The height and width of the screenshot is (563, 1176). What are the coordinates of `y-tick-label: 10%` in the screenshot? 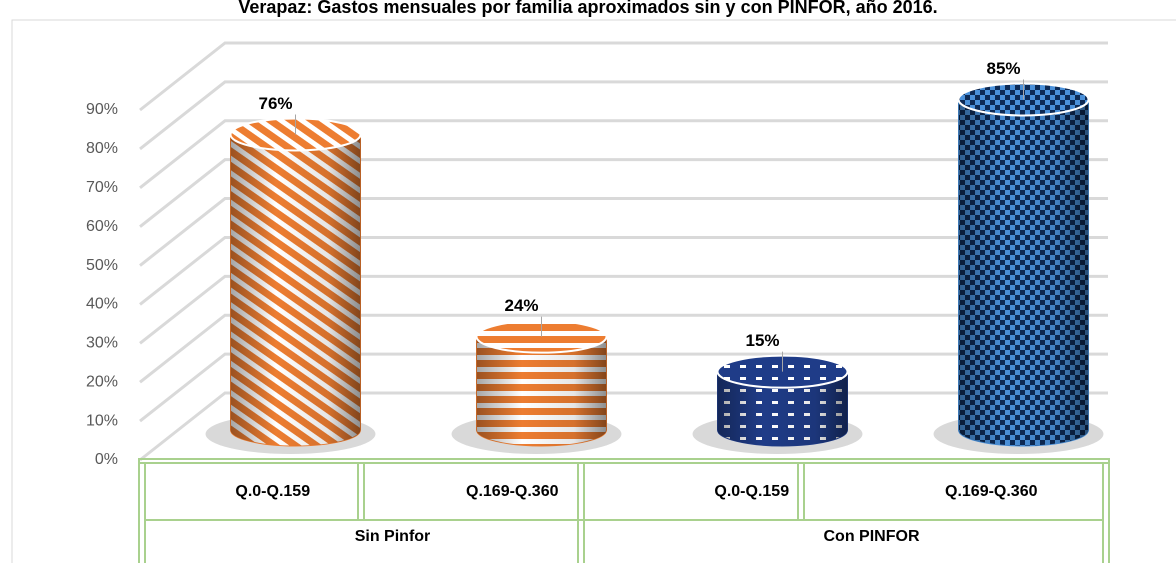 It's located at (102, 420).